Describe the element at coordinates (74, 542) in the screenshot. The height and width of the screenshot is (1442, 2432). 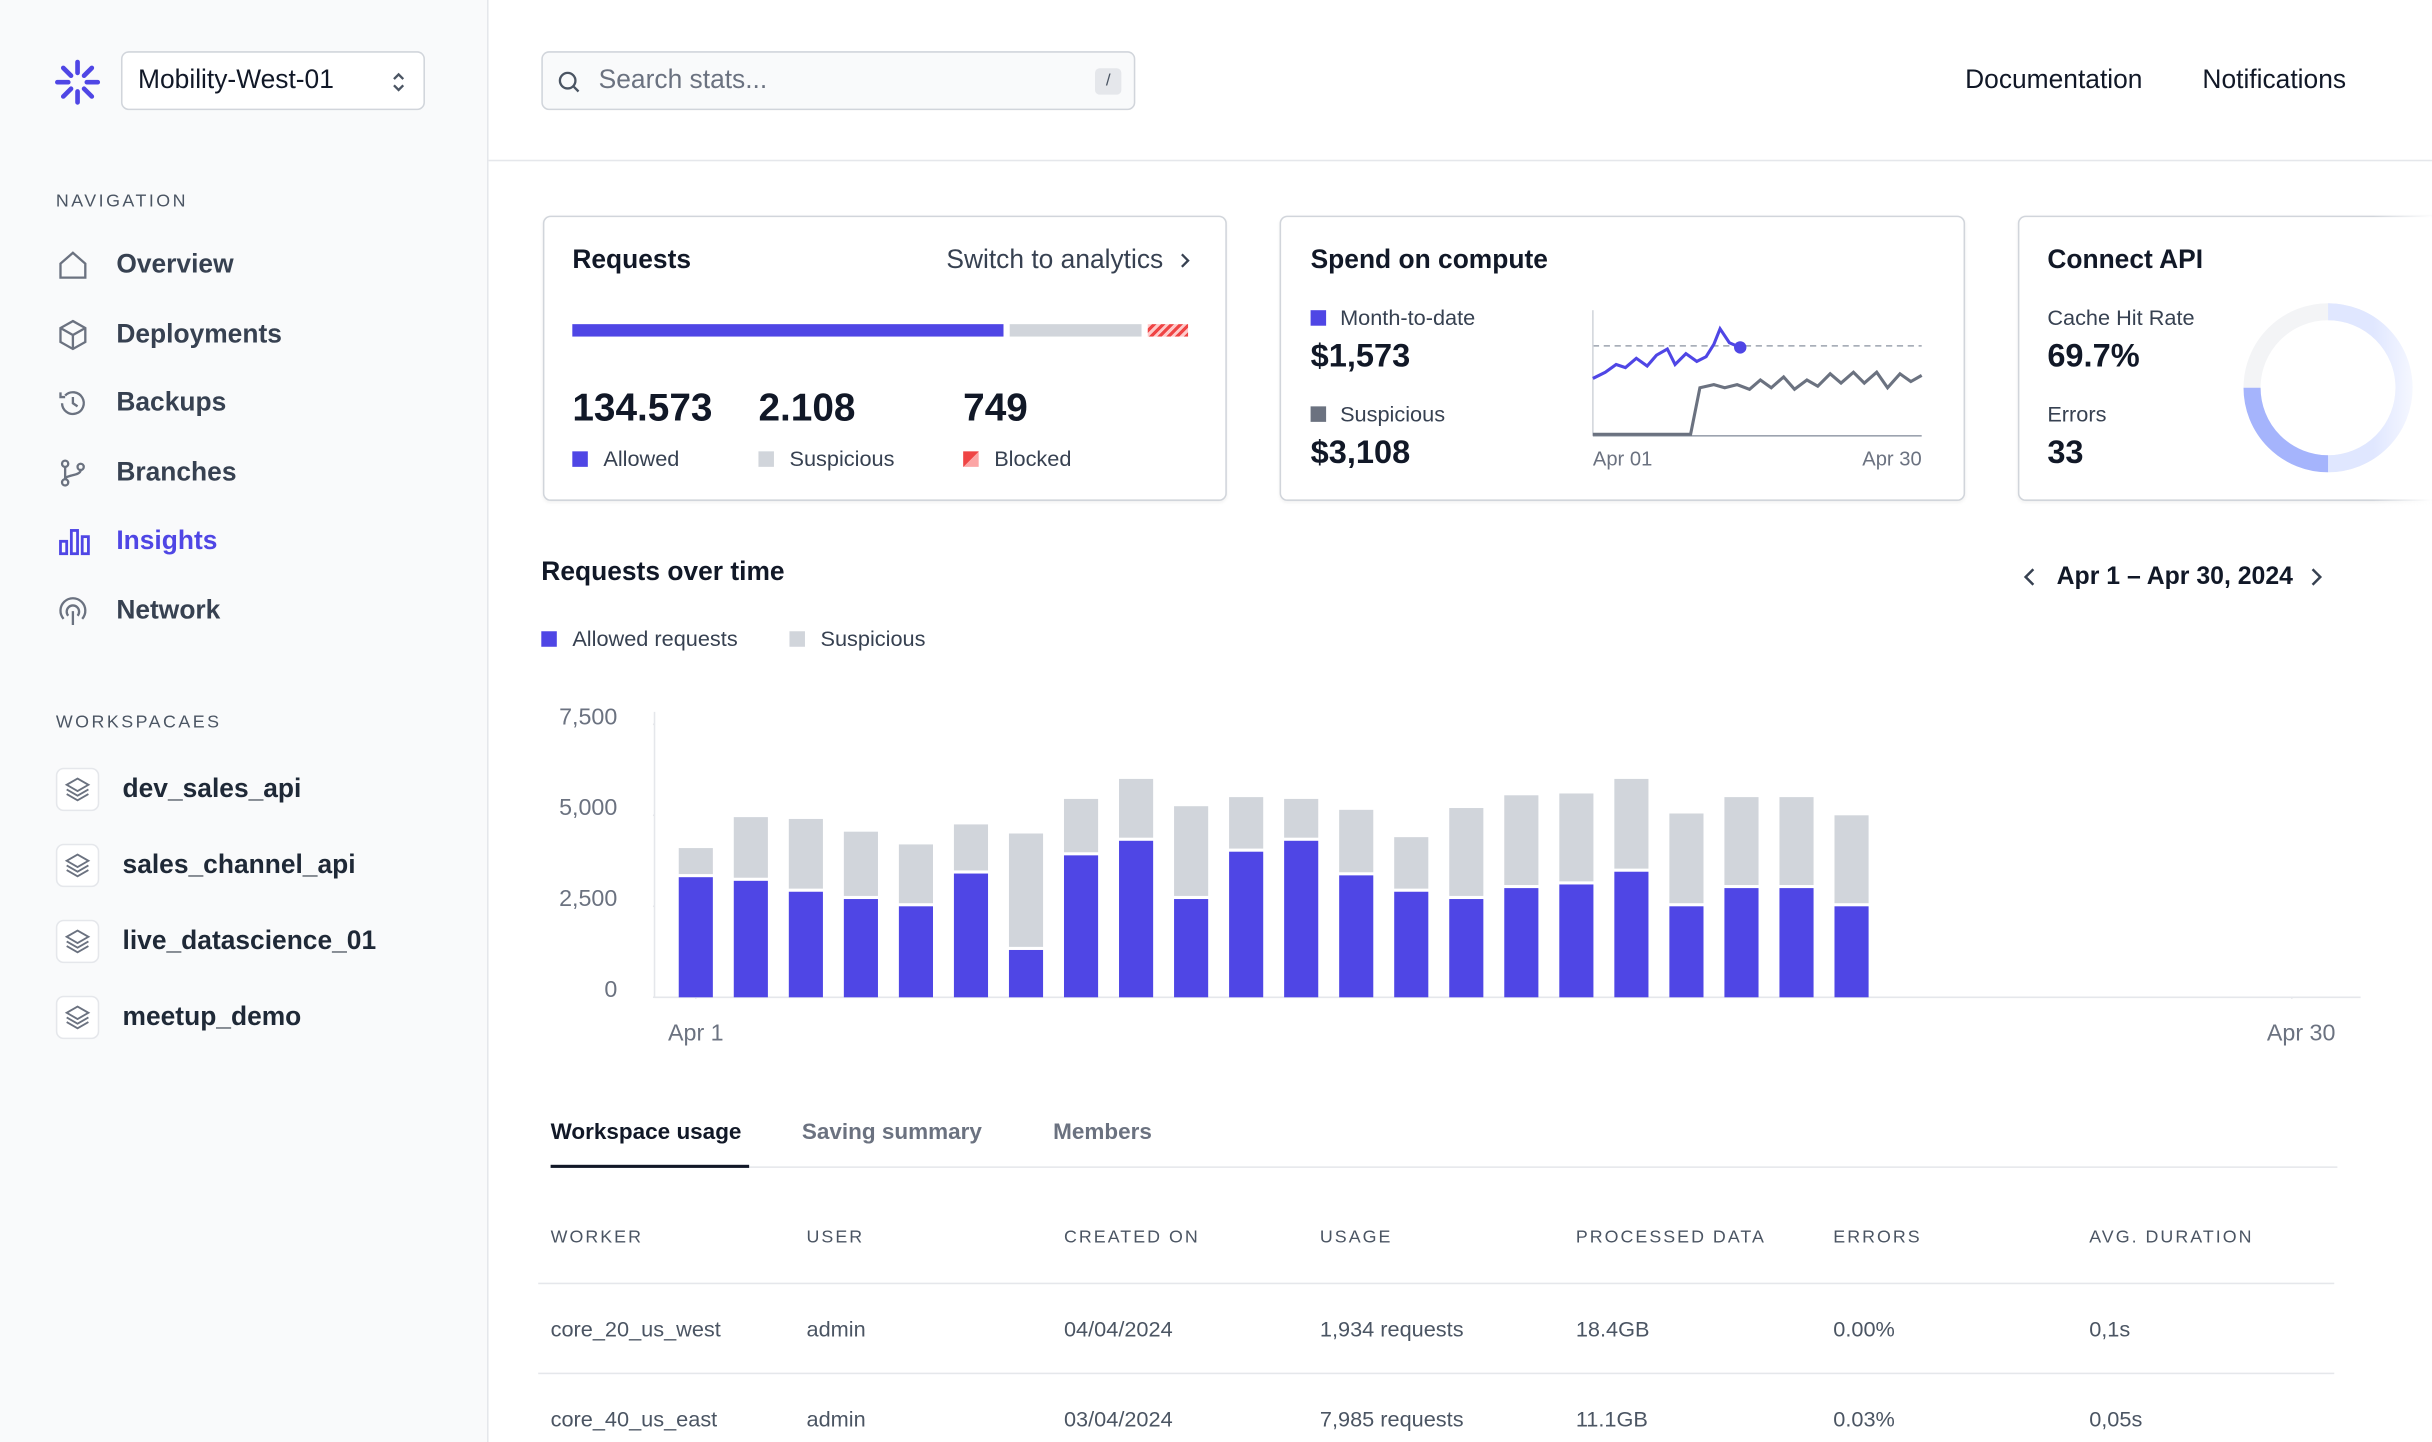
I see `icon-chart` at that location.